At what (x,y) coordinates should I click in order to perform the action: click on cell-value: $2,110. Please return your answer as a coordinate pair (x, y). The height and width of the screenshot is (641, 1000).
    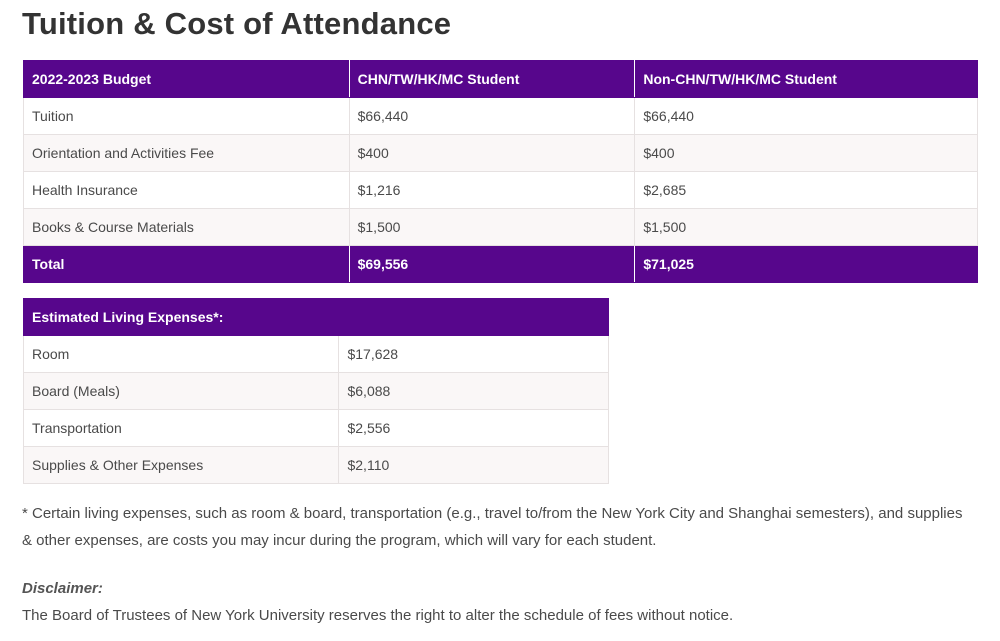
    Looking at the image, I should click on (473, 465).